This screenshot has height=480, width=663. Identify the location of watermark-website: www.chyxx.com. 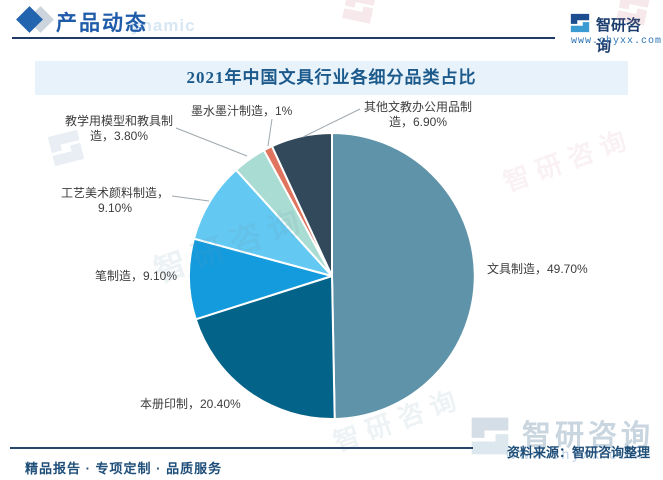
(575, 454).